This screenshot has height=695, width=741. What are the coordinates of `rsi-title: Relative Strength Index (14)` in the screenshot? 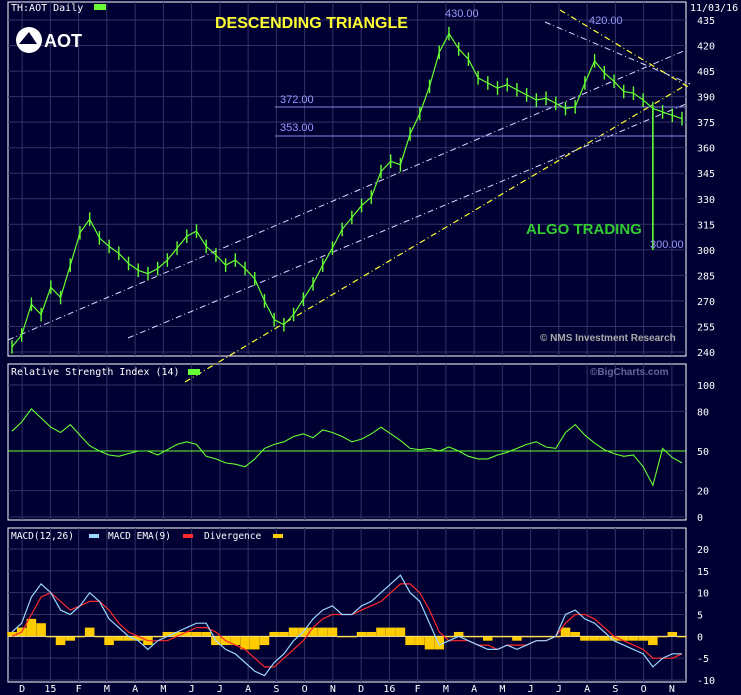 It's located at (95, 372).